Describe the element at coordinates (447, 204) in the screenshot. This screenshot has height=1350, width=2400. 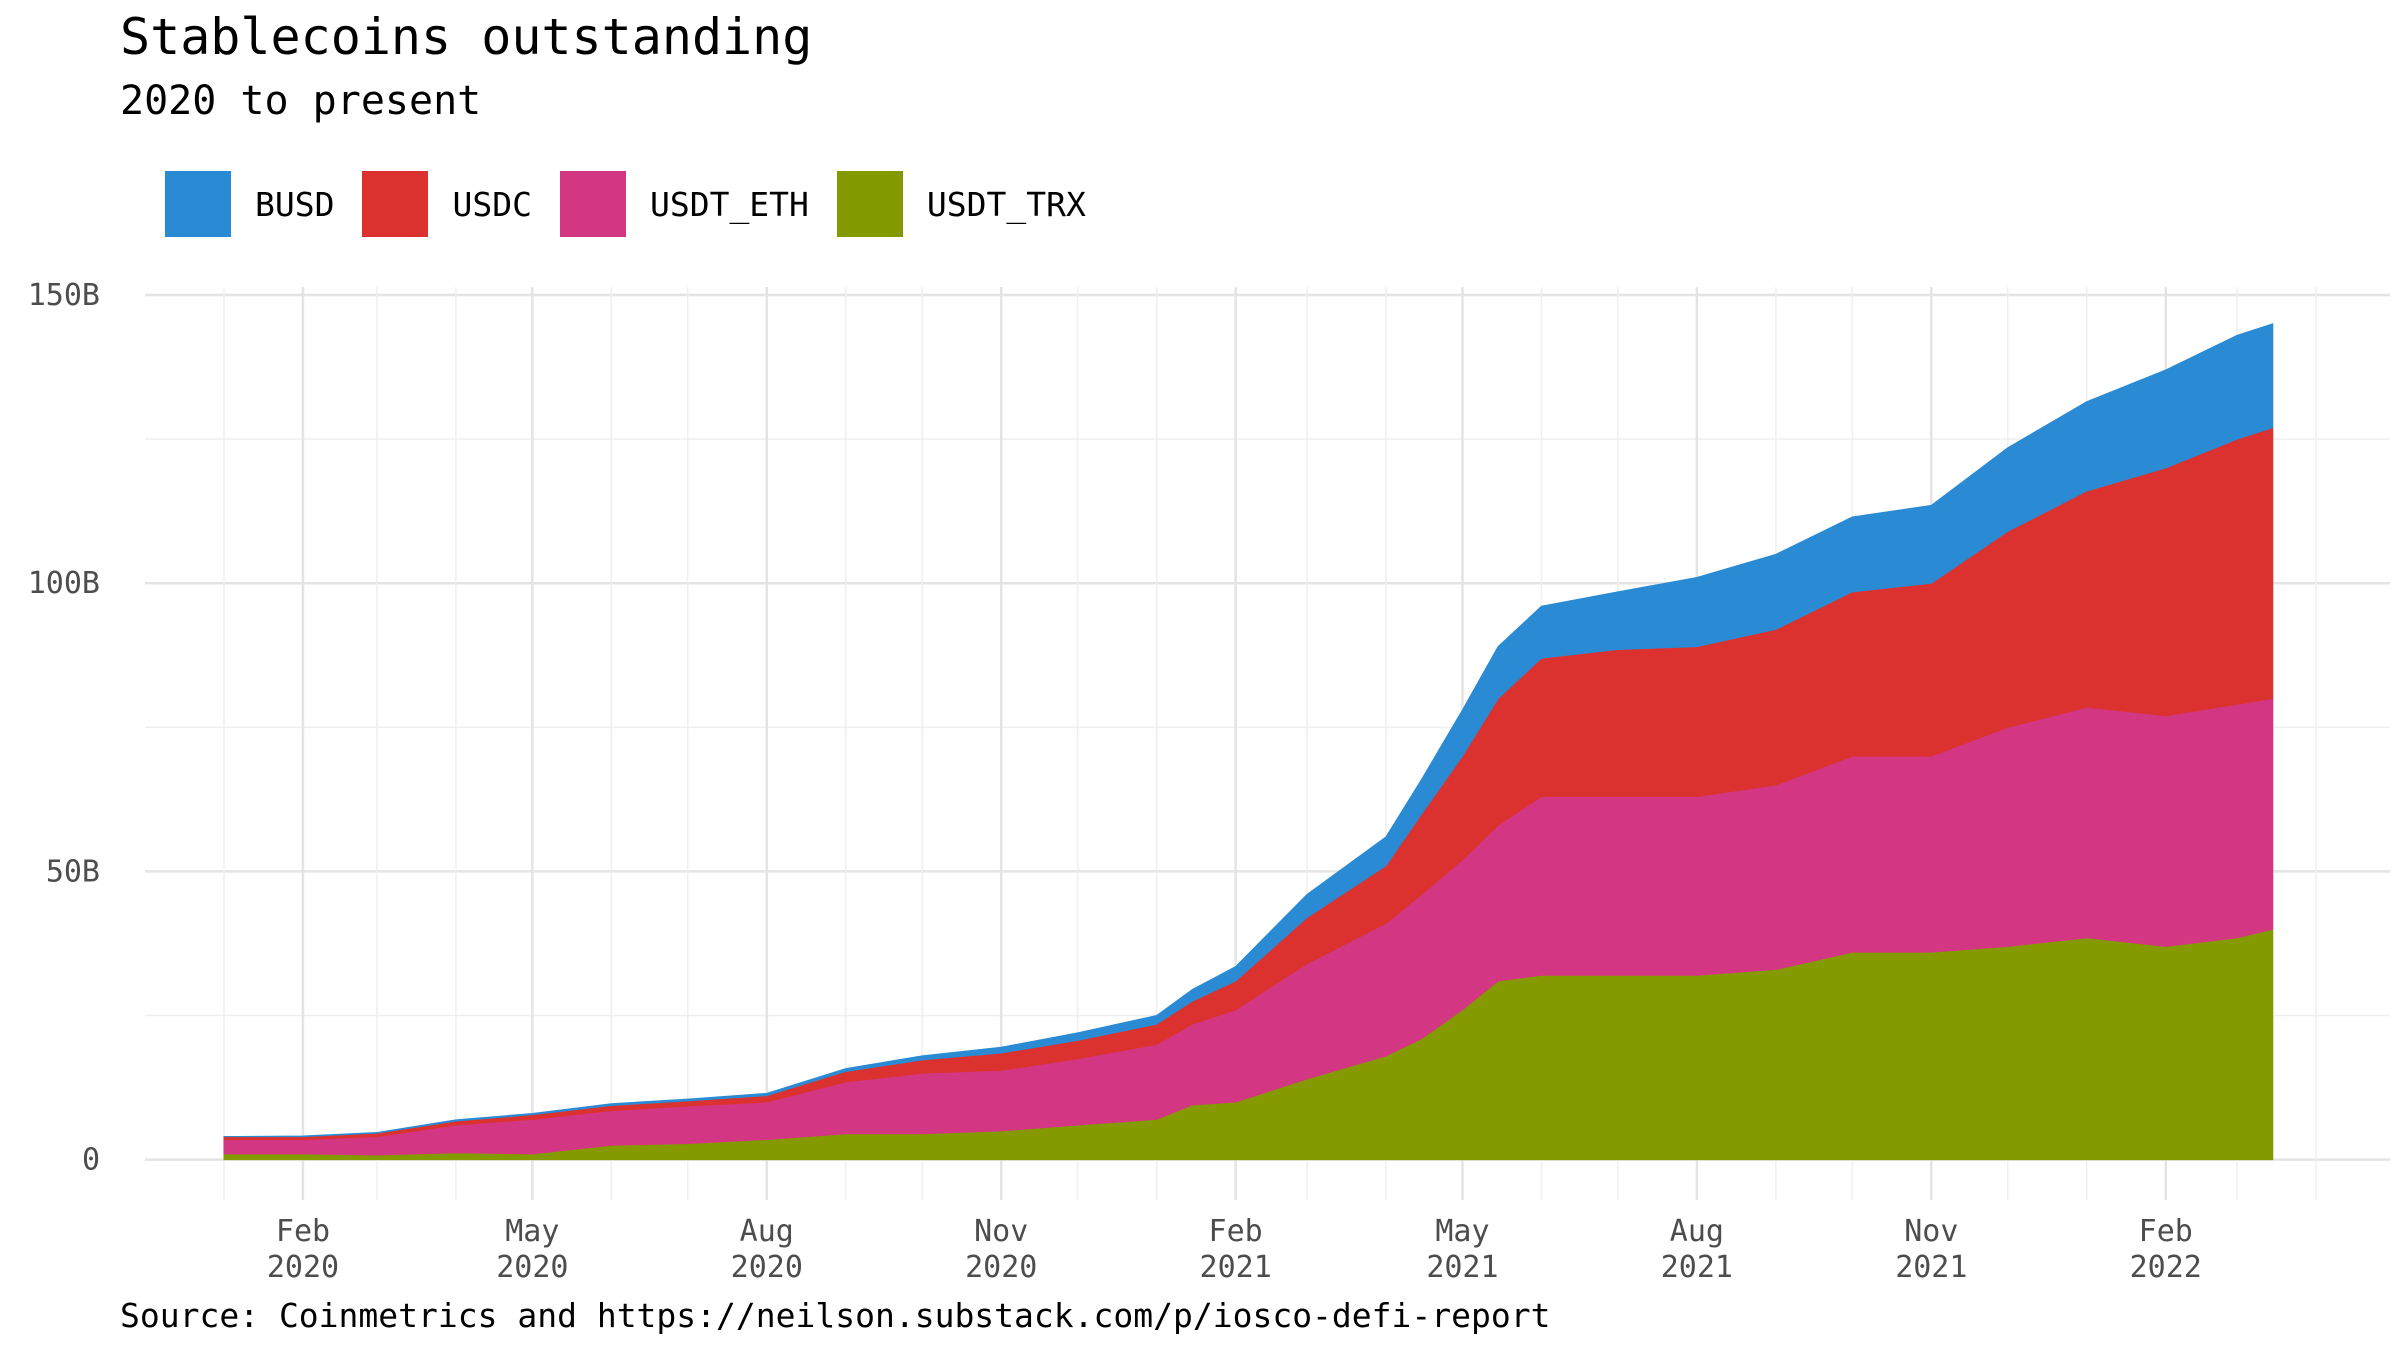
I see `legend-item-usdc: USDC` at that location.